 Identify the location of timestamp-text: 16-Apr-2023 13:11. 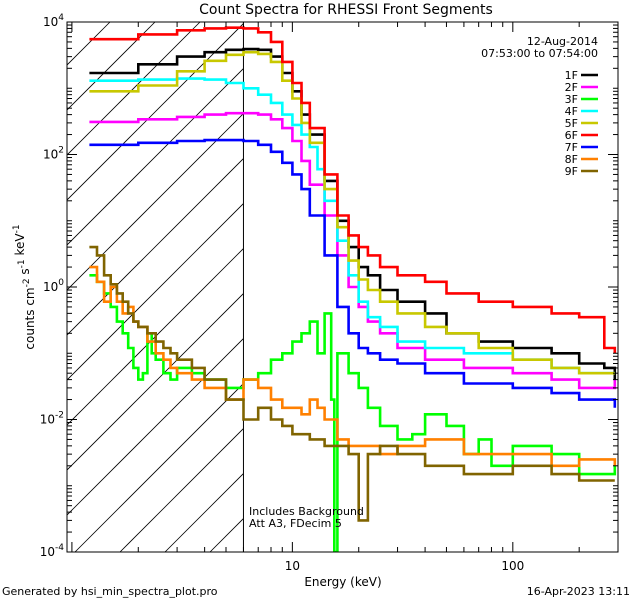
(578, 591).